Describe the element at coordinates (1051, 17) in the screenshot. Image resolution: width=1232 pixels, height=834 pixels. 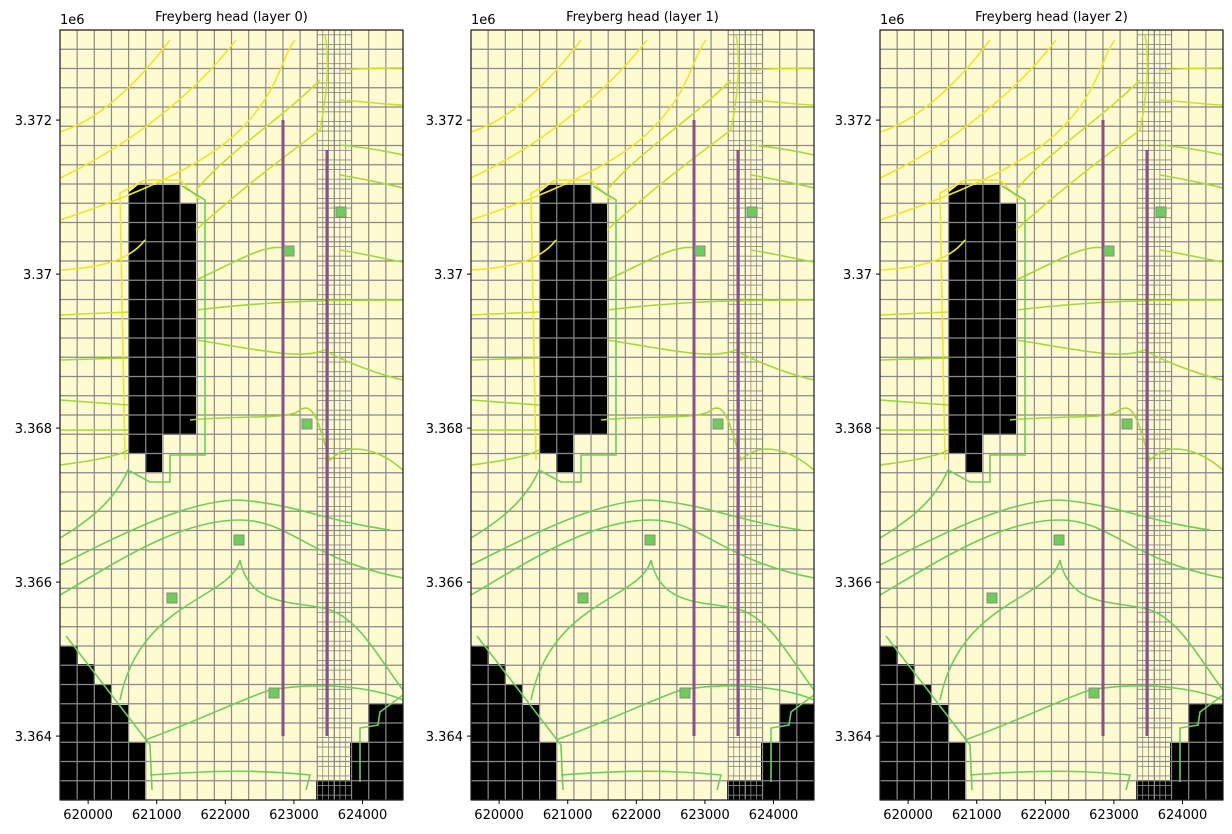
I see `chart-title: Freyberg head (layer 2)` at that location.